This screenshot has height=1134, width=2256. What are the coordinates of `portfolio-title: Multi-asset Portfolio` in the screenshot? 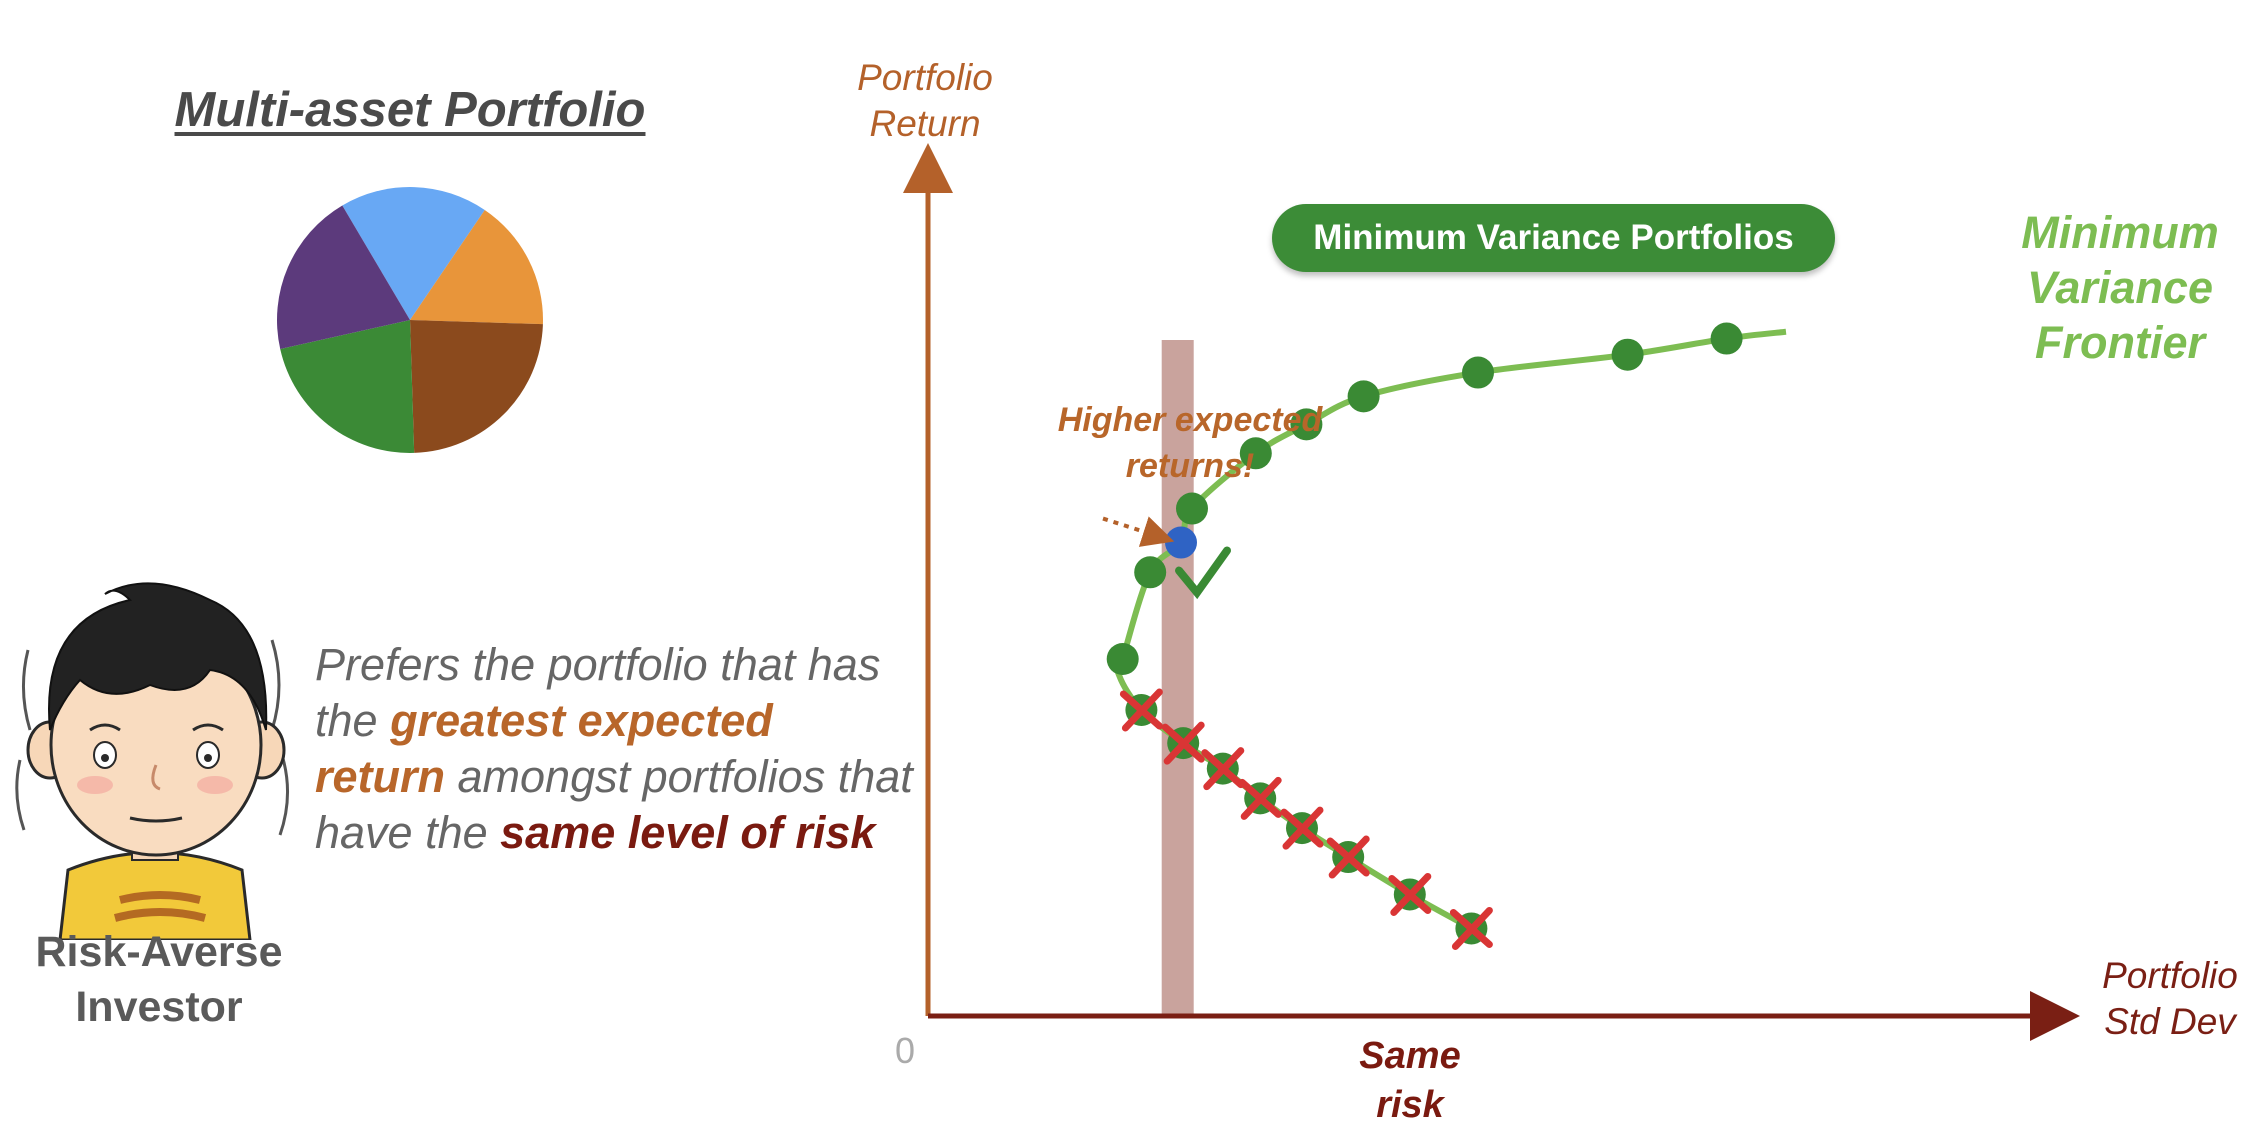 It's located at (410, 110).